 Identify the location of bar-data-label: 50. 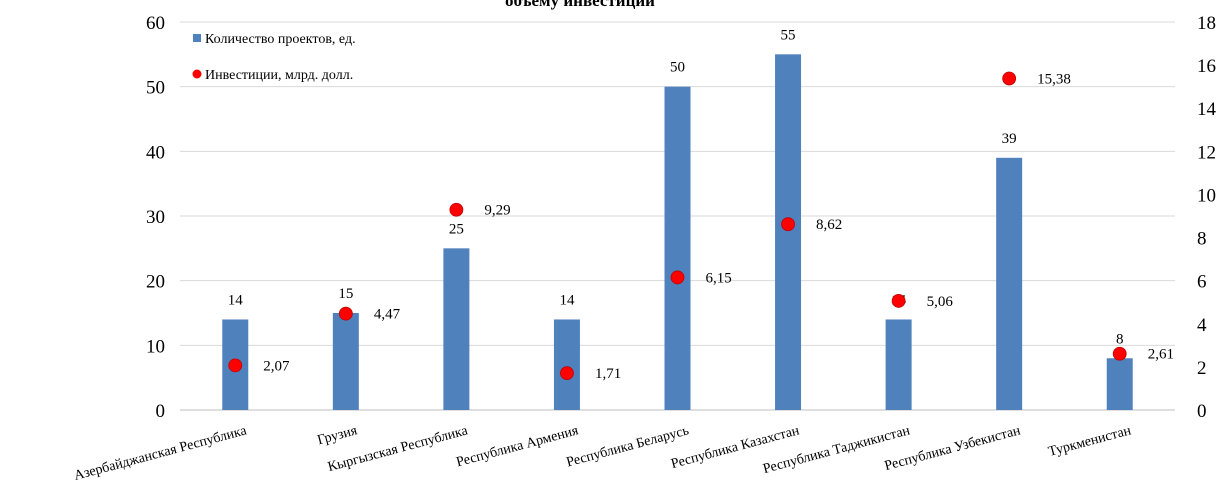
(677, 68).